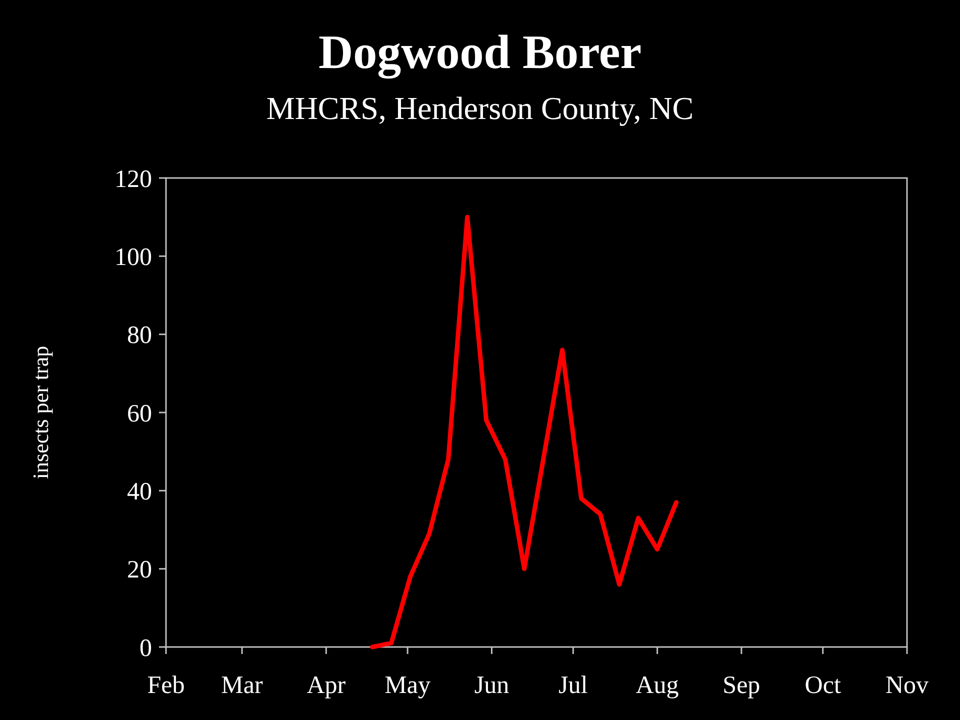 The width and height of the screenshot is (960, 720). What do you see at coordinates (822, 685) in the screenshot?
I see `x-tick-label: Oct` at bounding box center [822, 685].